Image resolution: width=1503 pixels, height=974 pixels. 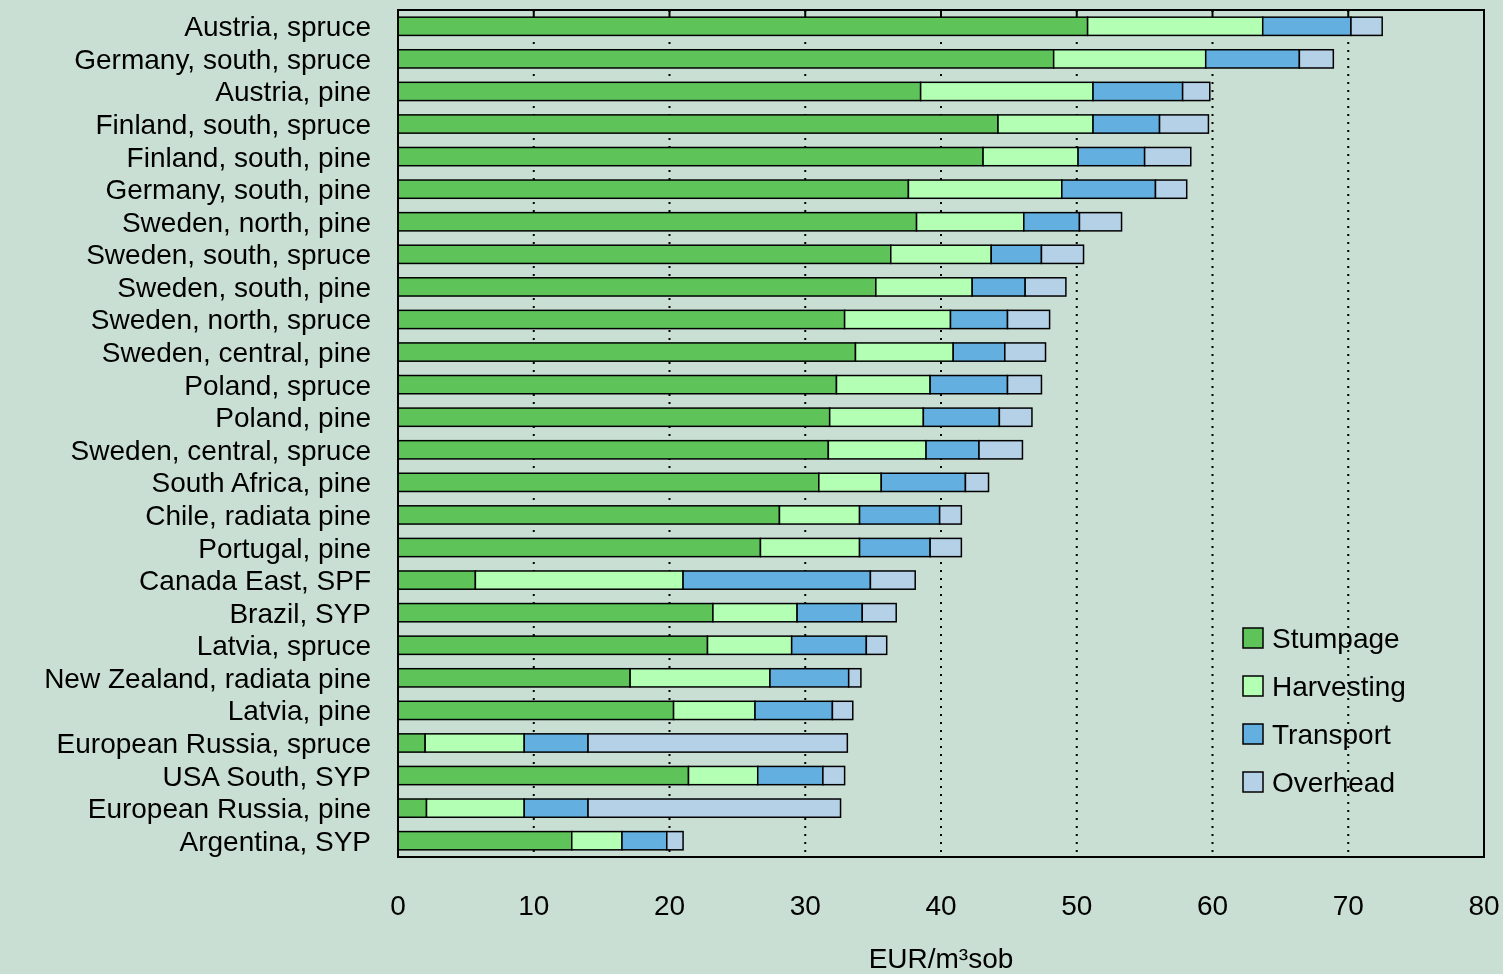 I want to click on y-tick-label: Canada East, SPF, so click(x=255, y=581).